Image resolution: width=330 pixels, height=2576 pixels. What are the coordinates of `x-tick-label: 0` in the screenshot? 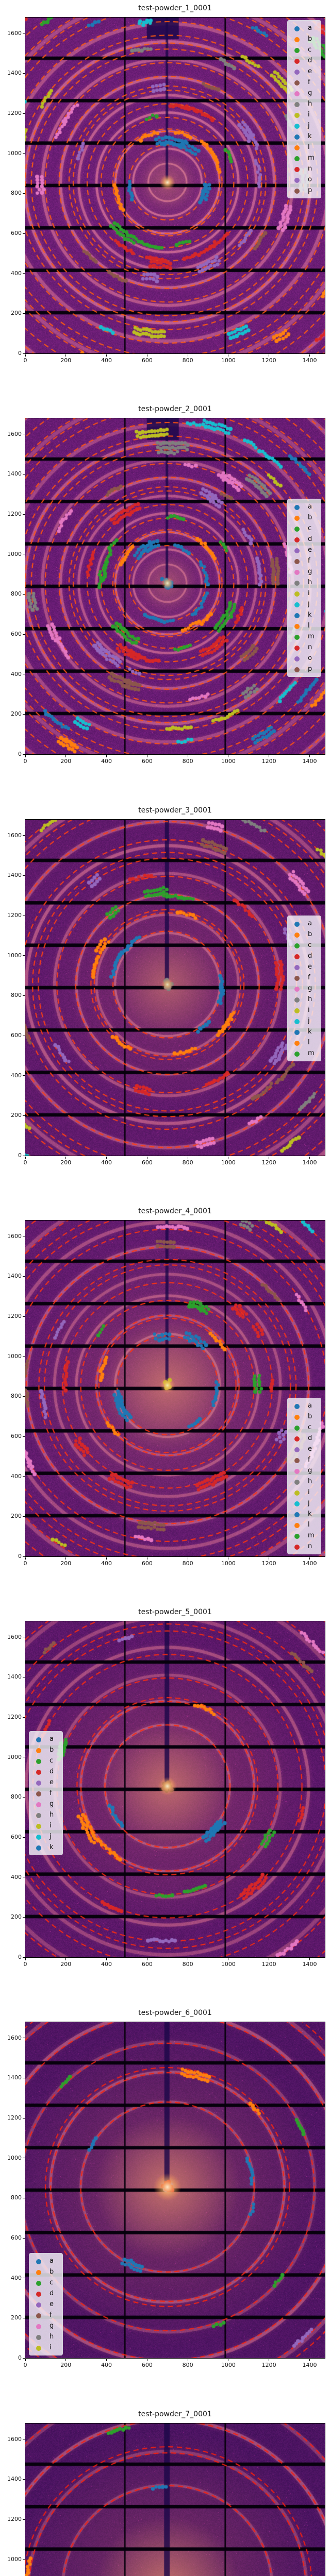 It's located at (25, 761).